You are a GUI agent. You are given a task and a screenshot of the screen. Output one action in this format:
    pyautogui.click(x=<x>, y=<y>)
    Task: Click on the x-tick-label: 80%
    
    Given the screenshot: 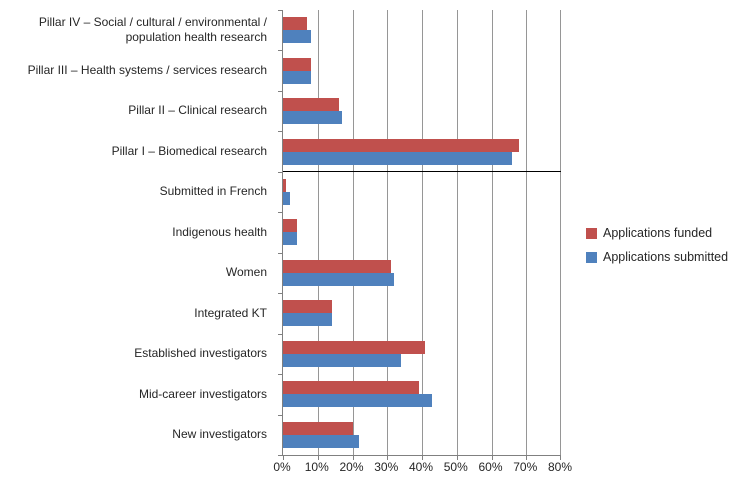 What is the action you would take?
    pyautogui.click(x=560, y=467)
    